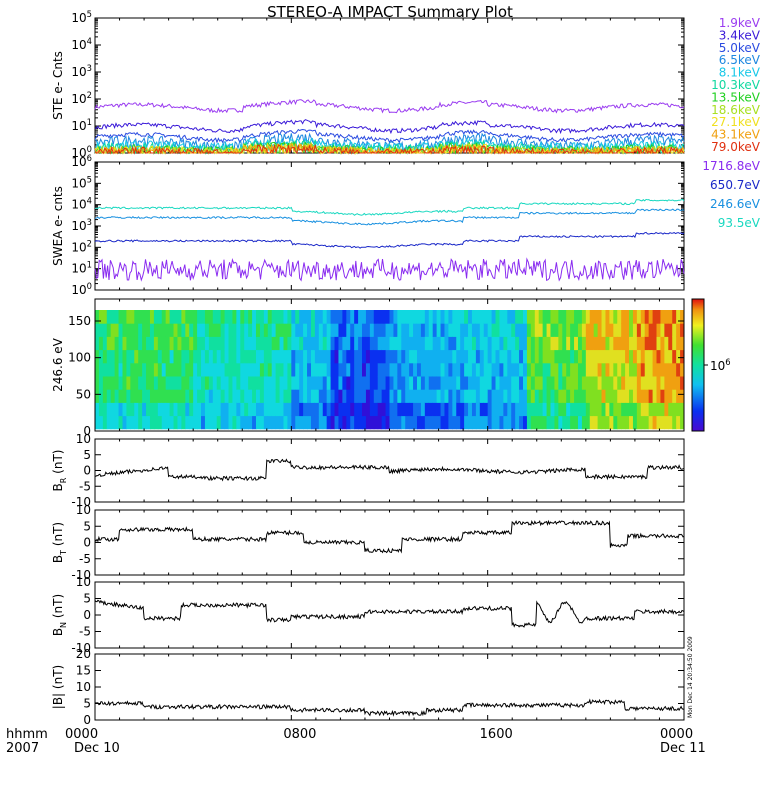 The image size is (780, 785). Describe the element at coordinates (79, 321) in the screenshot. I see `y-tick-label: 150` at that location.